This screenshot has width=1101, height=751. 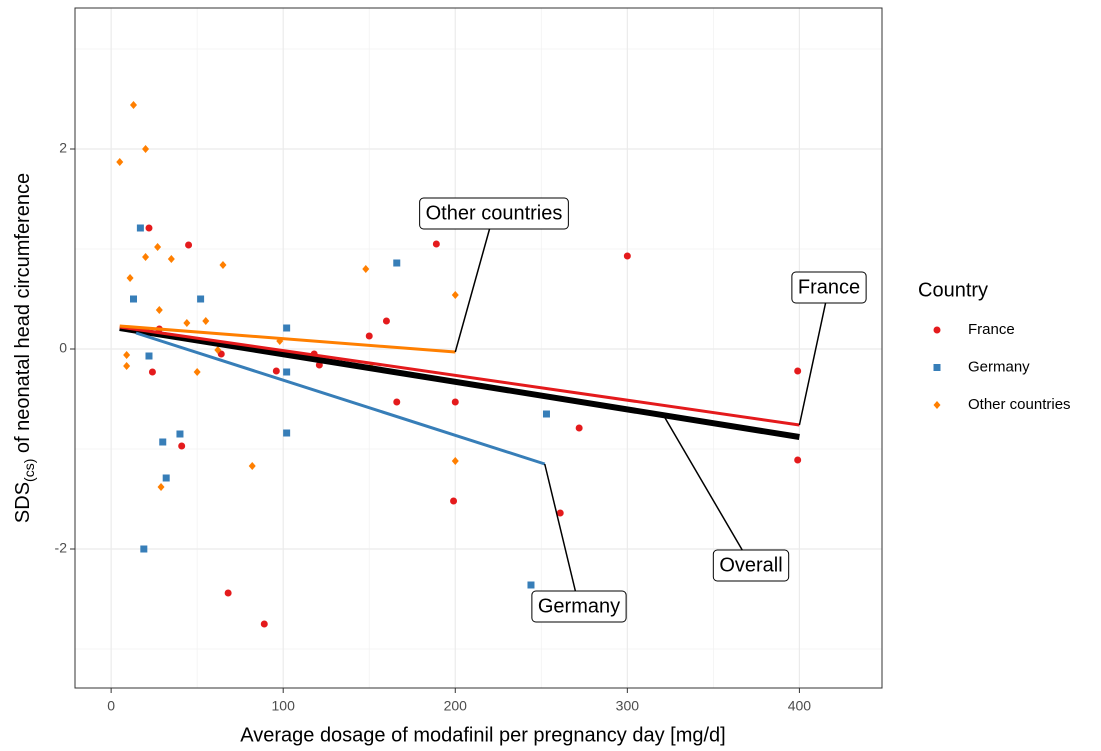 What do you see at coordinates (284, 706) in the screenshot?
I see `x-tick-label: 100` at bounding box center [284, 706].